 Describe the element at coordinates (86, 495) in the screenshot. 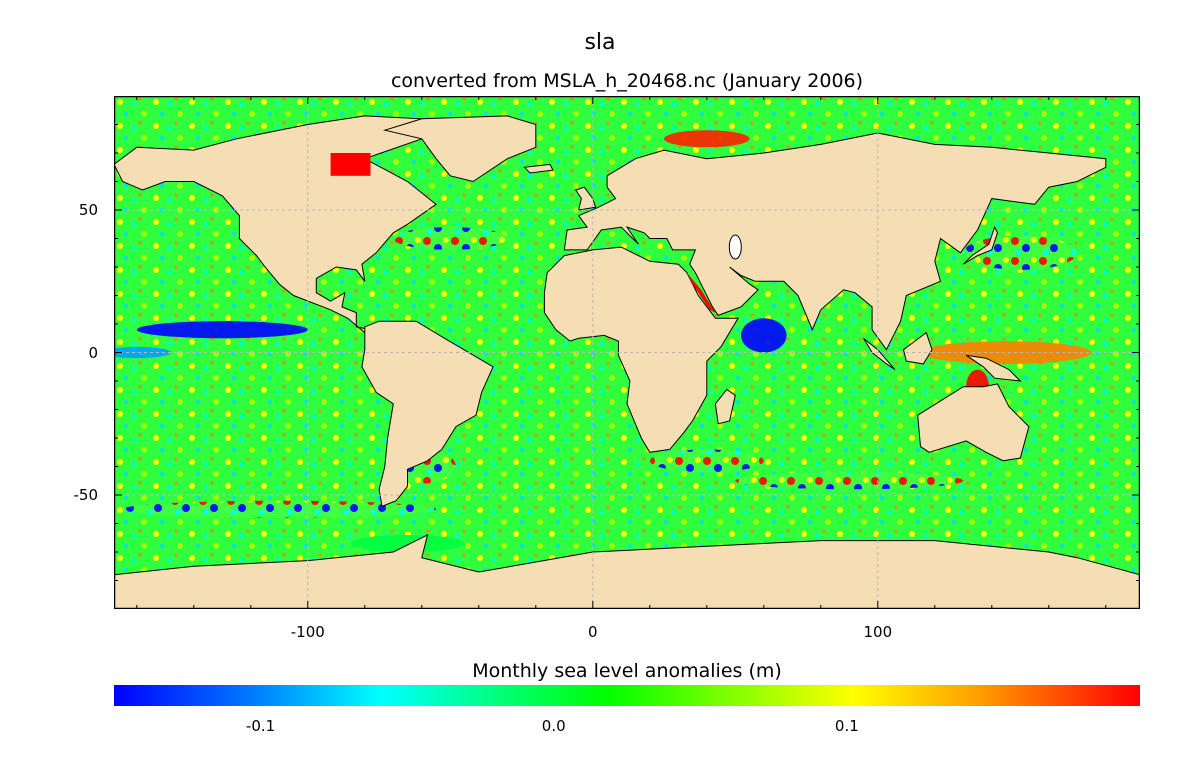

I see `y-tick-label: -50` at that location.